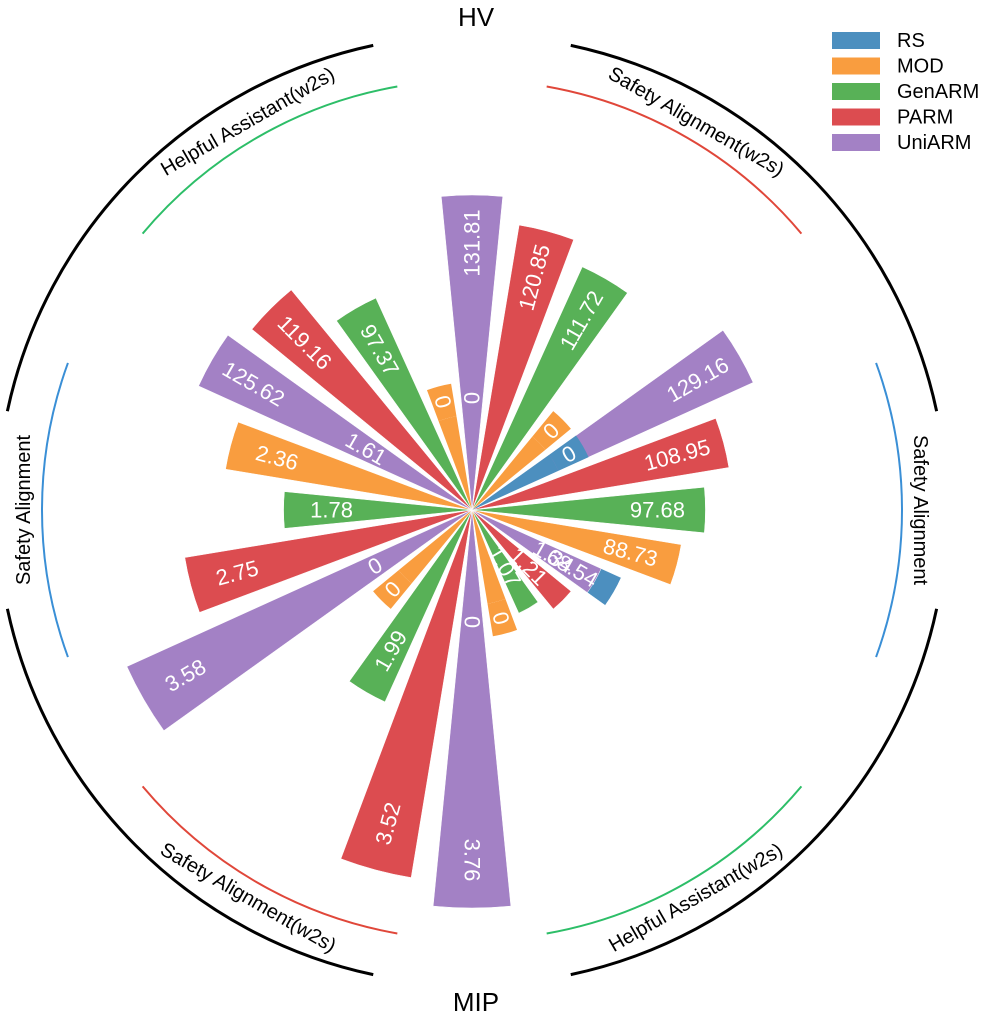 The image size is (997, 1015). Describe the element at coordinates (856, 66) in the screenshot. I see `legend-swatch-mod` at that location.